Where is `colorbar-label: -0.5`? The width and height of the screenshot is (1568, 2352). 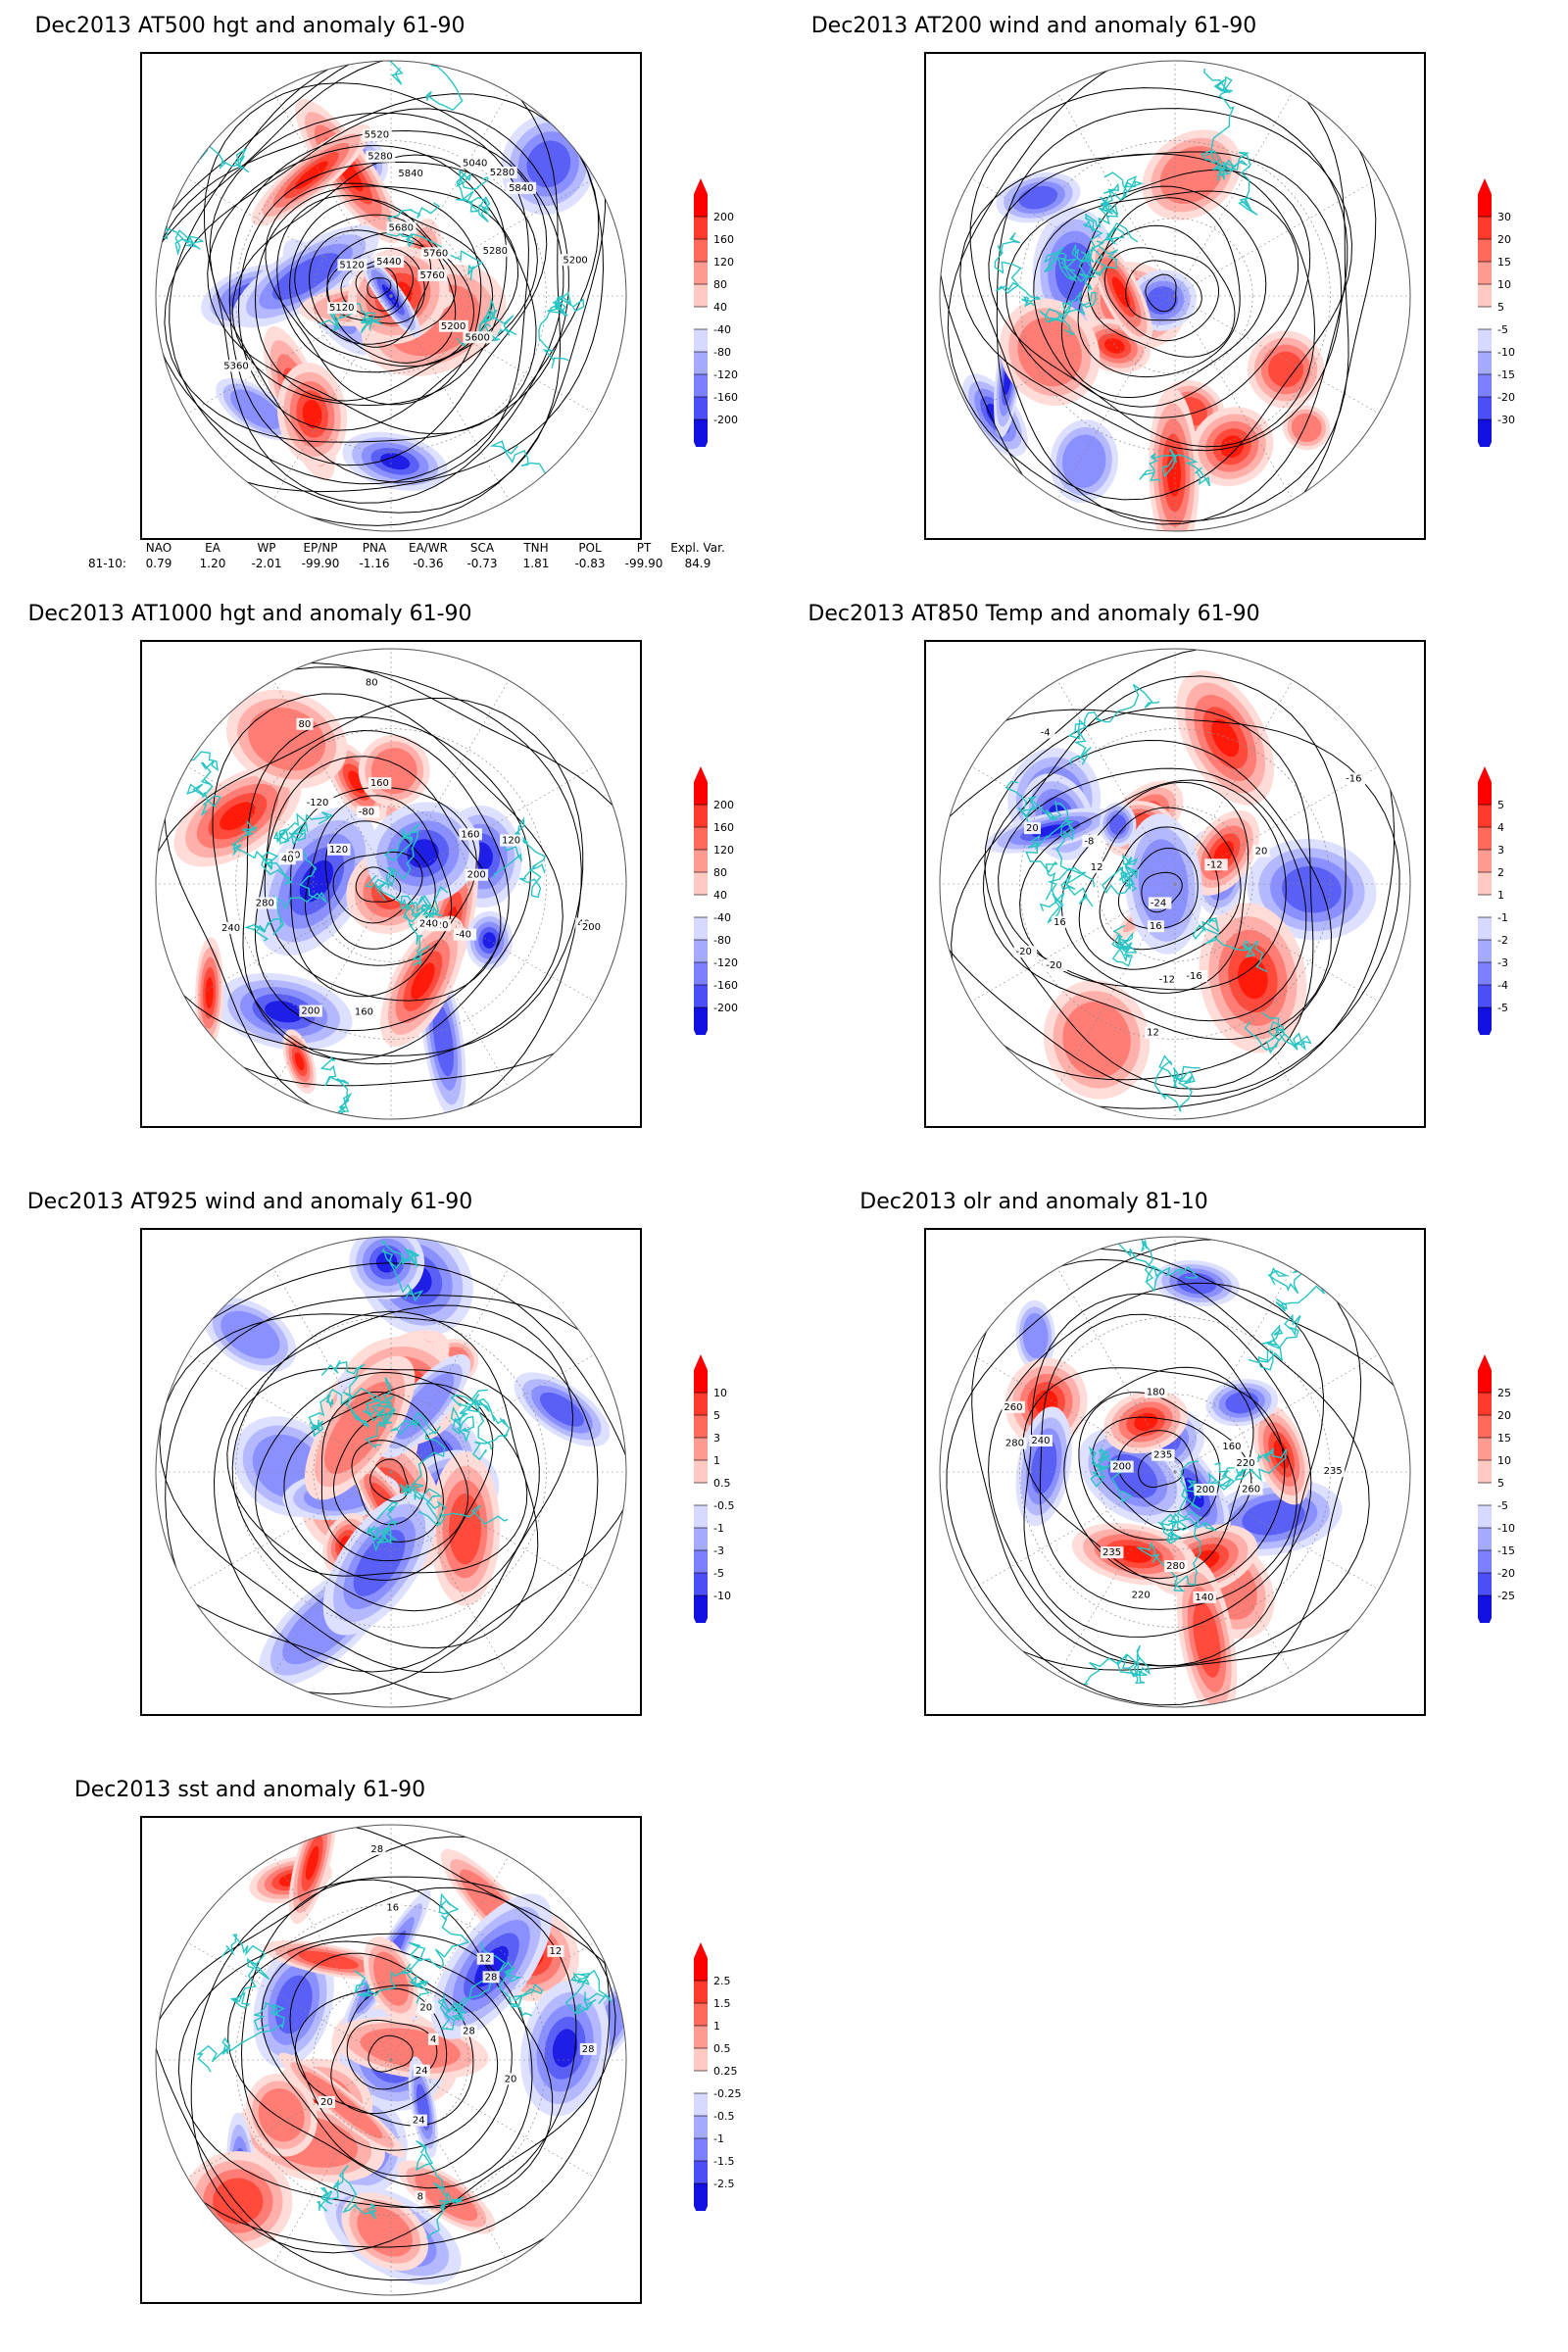 colorbar-label: -0.5 is located at coordinates (723, 1505).